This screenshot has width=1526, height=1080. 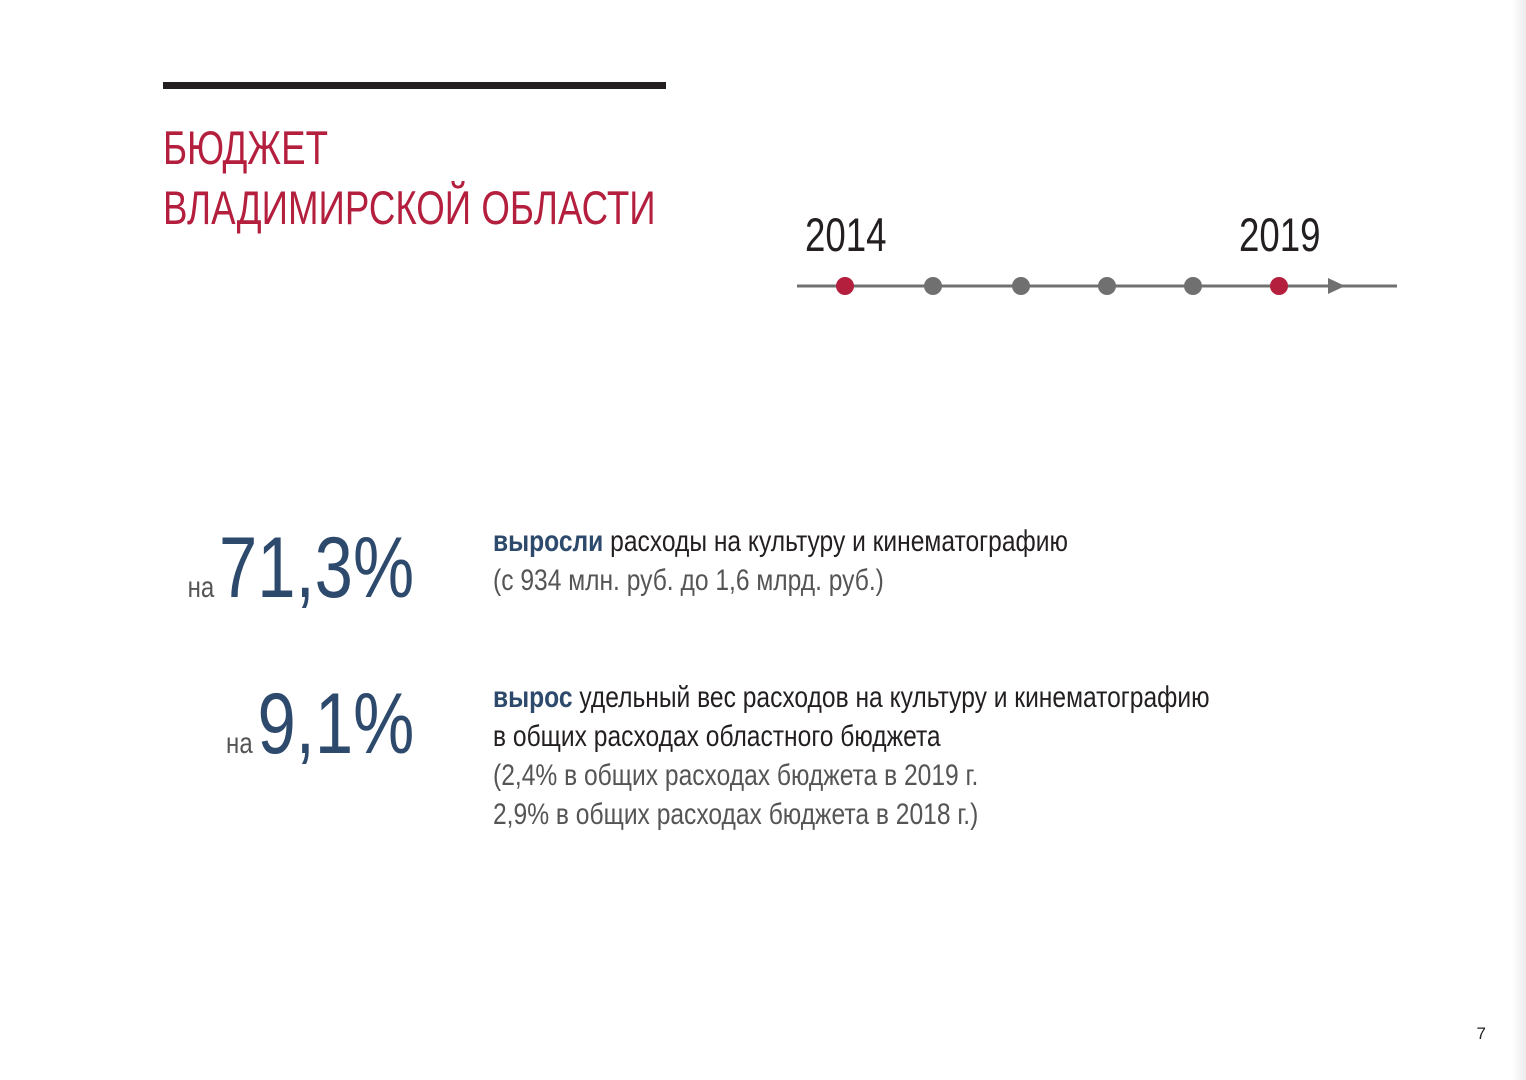 What do you see at coordinates (335, 724) in the screenshot?
I see `stat-value: 9,1%` at bounding box center [335, 724].